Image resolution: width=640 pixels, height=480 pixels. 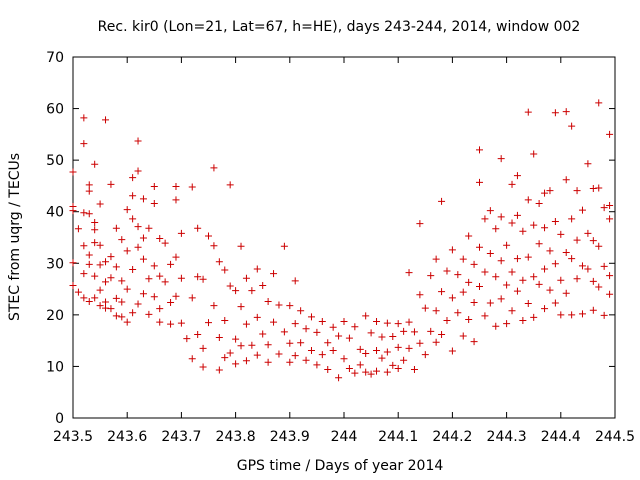 I want to click on y-tick-label: 30, so click(x=55, y=264).